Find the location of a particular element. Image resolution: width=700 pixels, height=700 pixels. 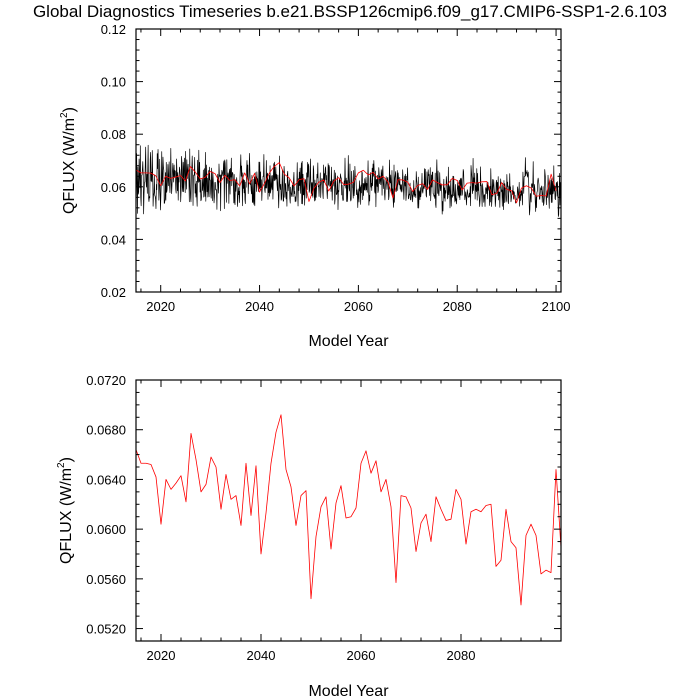

top-x-tick-label: 2100 is located at coordinates (556, 306).